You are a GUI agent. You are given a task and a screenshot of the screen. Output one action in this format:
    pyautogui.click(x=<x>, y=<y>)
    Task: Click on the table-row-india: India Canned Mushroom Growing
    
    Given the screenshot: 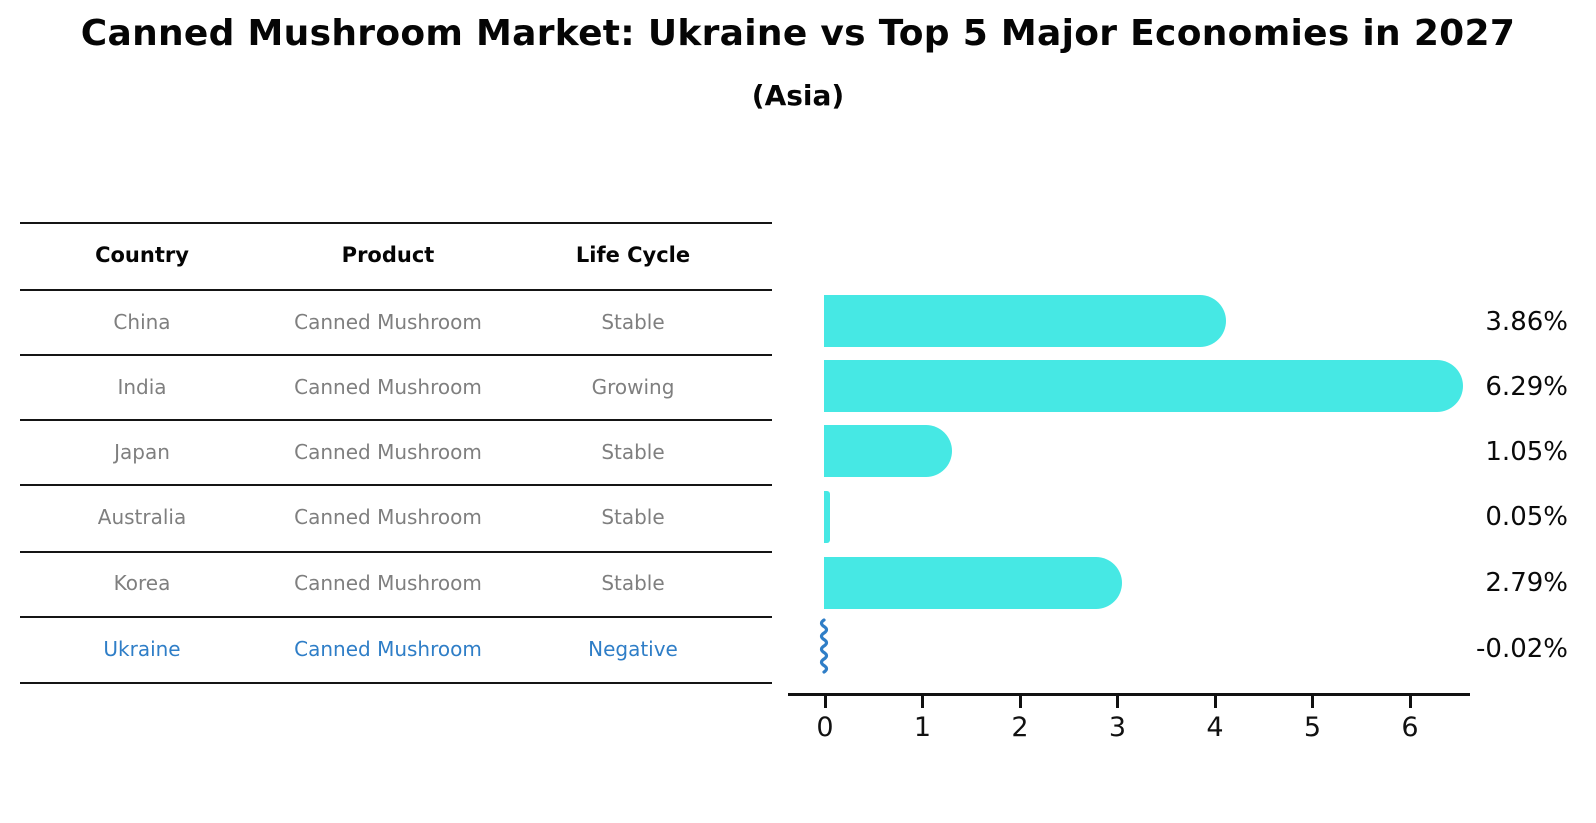 What is the action you would take?
    pyautogui.click(x=386, y=387)
    